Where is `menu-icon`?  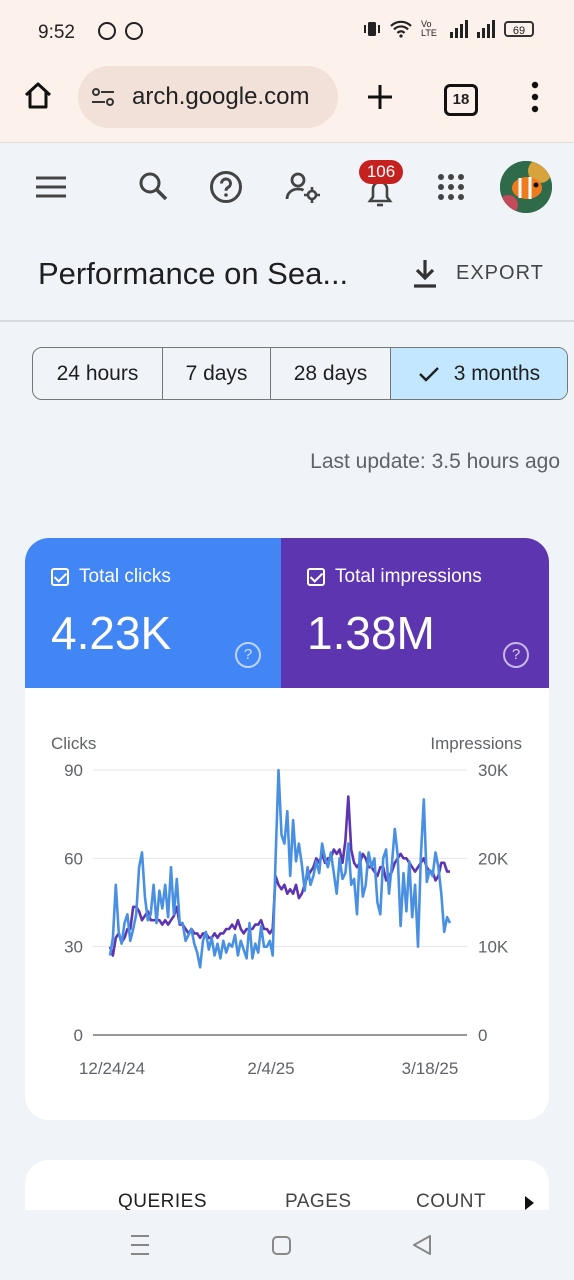
menu-icon is located at coordinates (51, 187).